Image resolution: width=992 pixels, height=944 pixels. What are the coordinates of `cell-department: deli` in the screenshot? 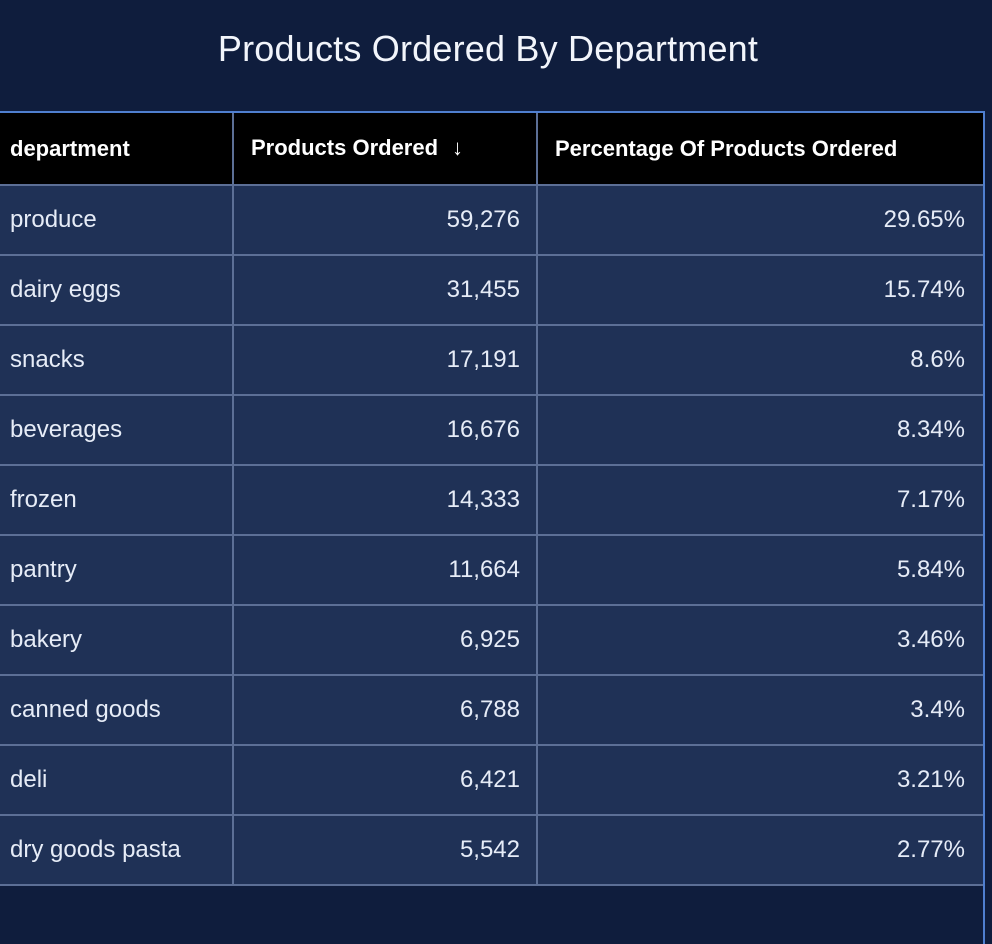 It's located at (117, 780).